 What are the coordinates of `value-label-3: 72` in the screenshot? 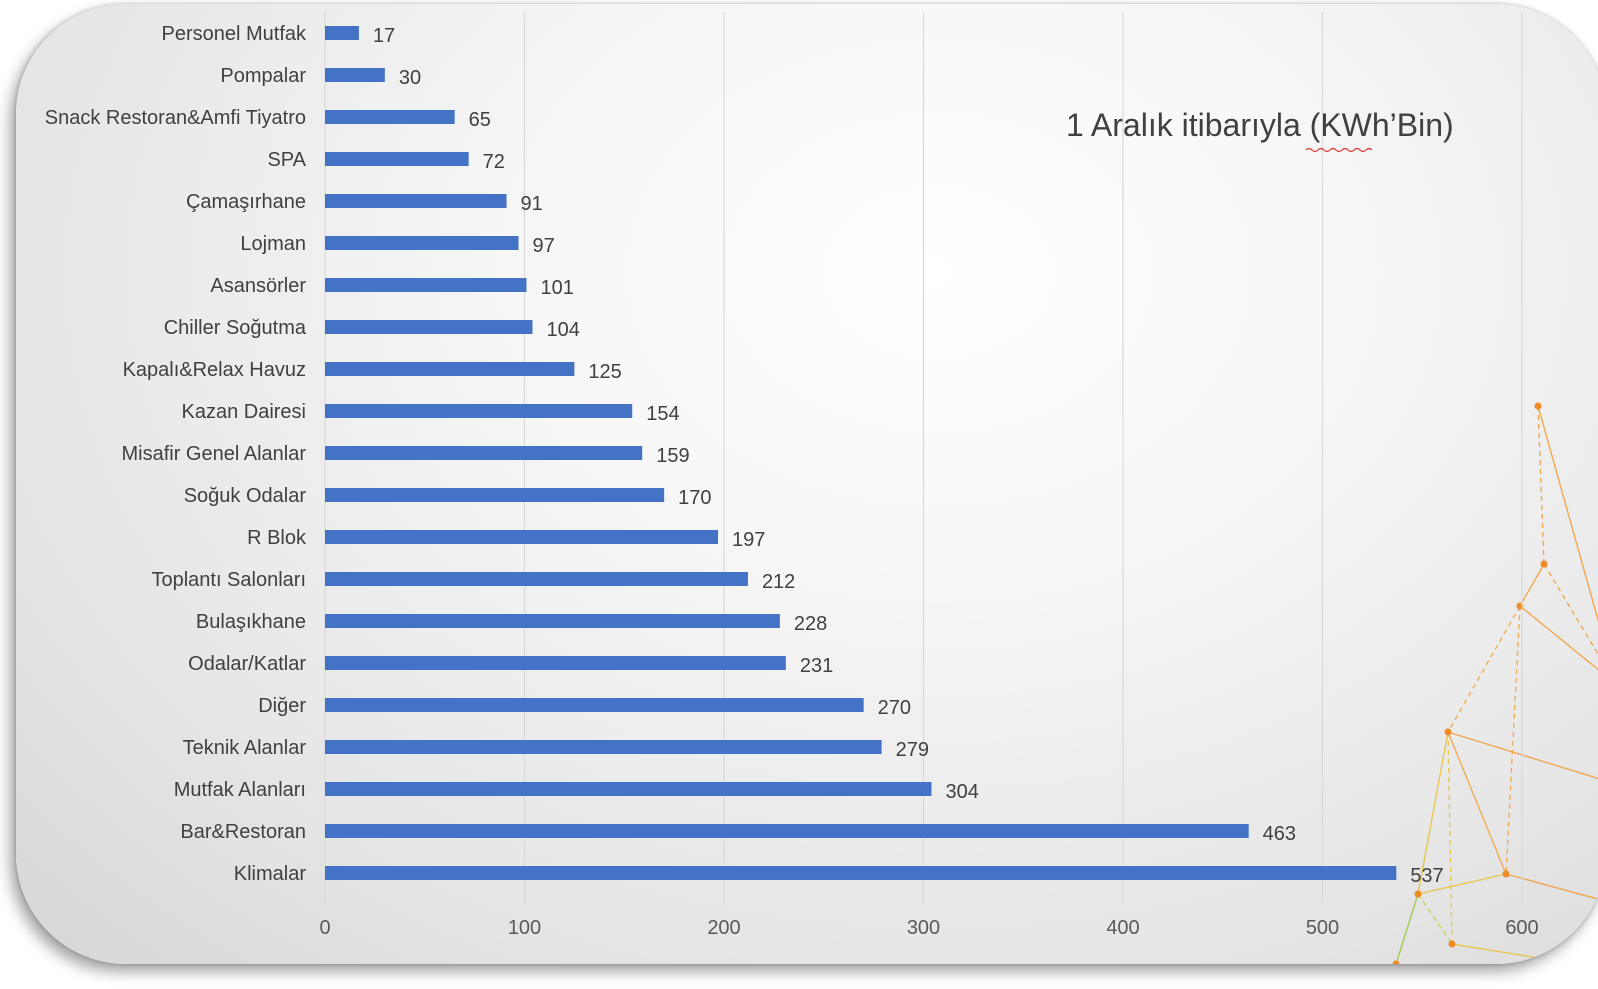 It's located at (494, 162).